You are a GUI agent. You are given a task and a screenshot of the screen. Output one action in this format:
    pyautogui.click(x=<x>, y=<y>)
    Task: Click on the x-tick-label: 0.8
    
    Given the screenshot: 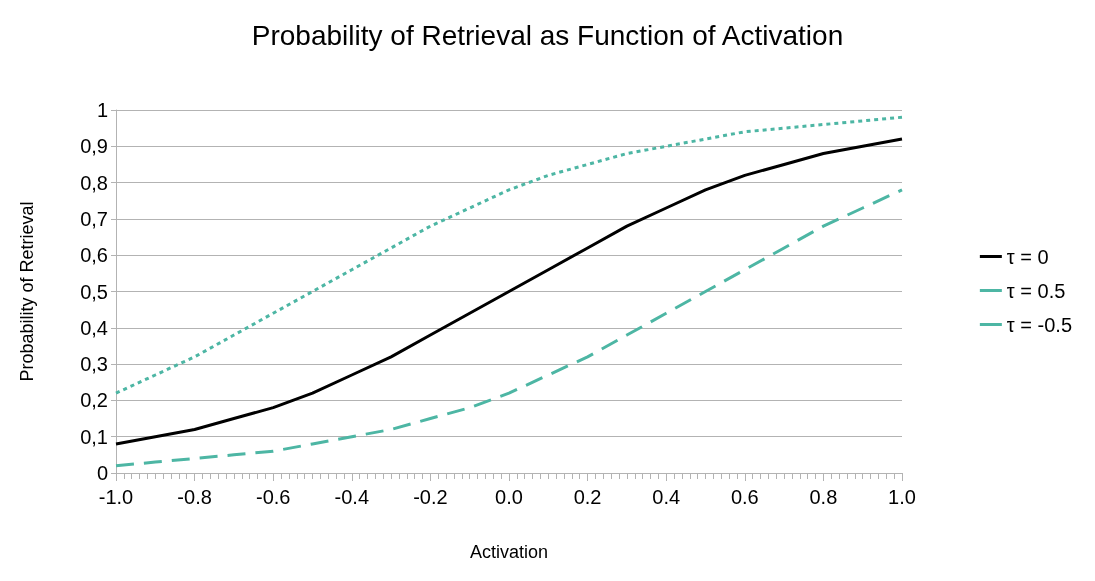 What is the action you would take?
    pyautogui.click(x=823, y=497)
    